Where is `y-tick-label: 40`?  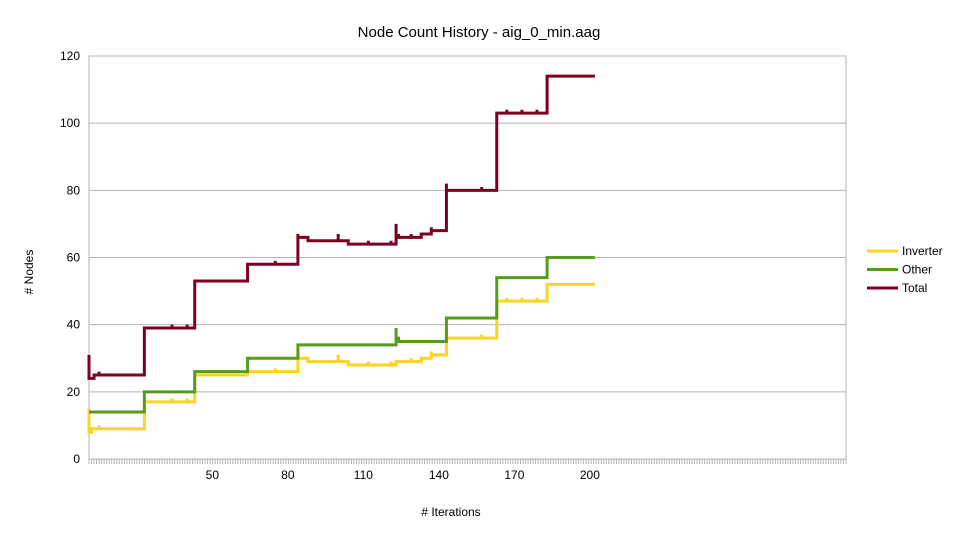 y-tick-label: 40 is located at coordinates (74, 325).